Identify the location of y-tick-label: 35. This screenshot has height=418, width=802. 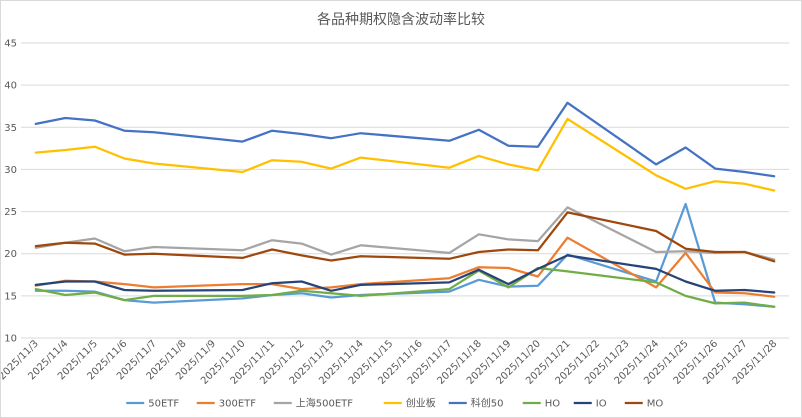
(10, 128).